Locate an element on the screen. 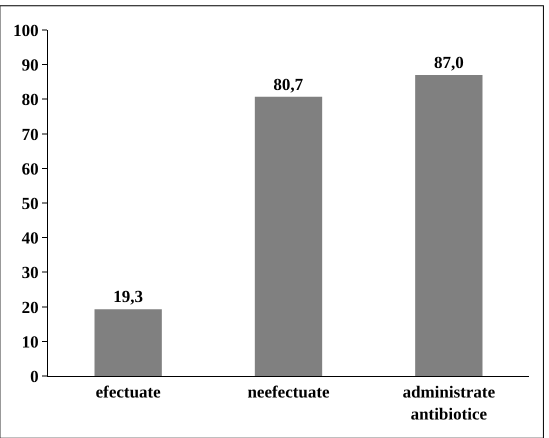  data-label: 87,0 is located at coordinates (449, 62).